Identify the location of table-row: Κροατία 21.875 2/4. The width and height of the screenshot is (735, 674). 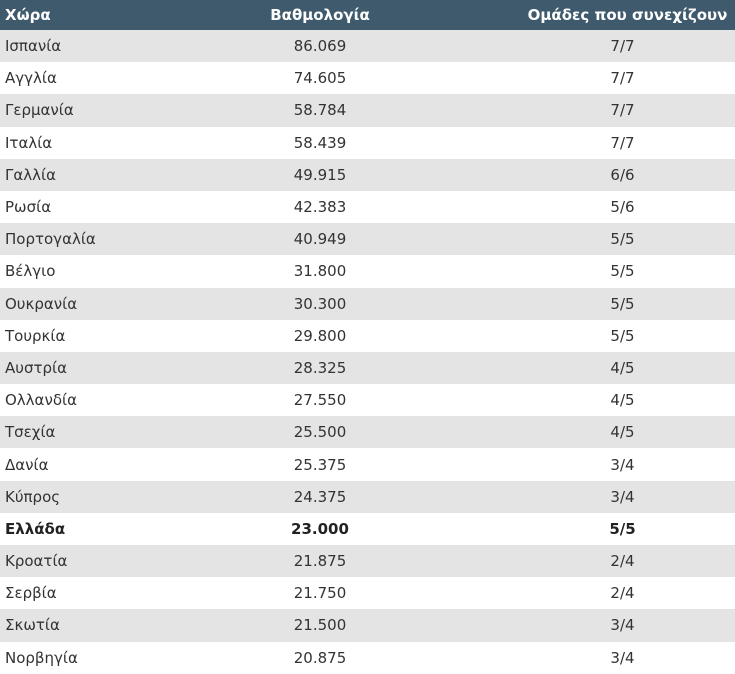
(367, 561).